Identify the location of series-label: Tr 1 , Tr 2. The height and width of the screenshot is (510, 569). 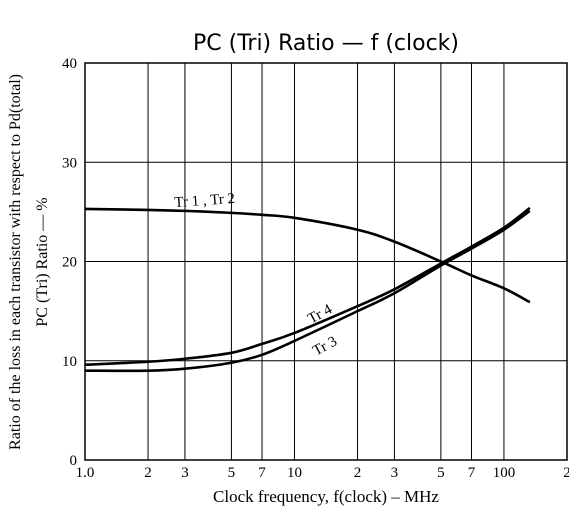
(205, 201).